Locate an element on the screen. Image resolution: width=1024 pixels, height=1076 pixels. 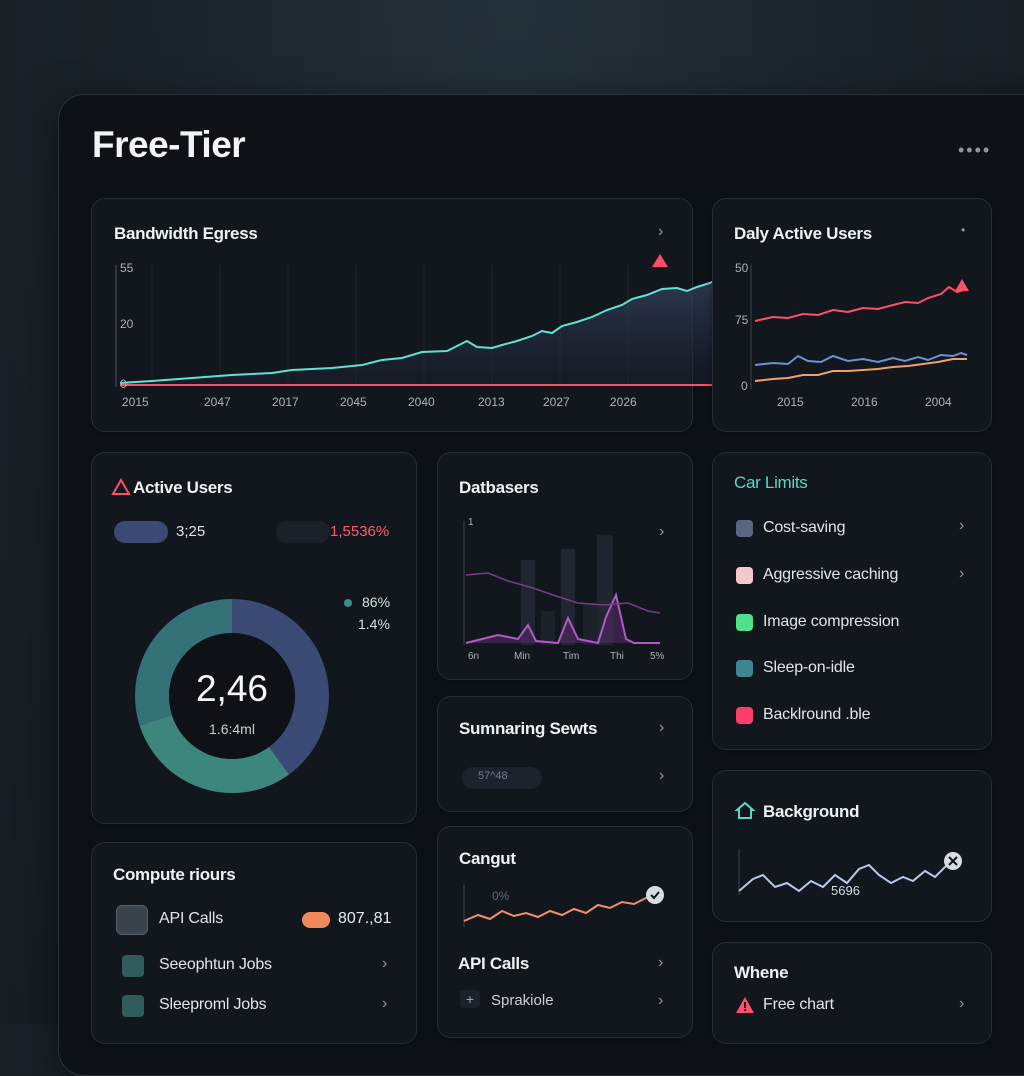
summary-pill-text: 57^48 is located at coordinates (493, 776).